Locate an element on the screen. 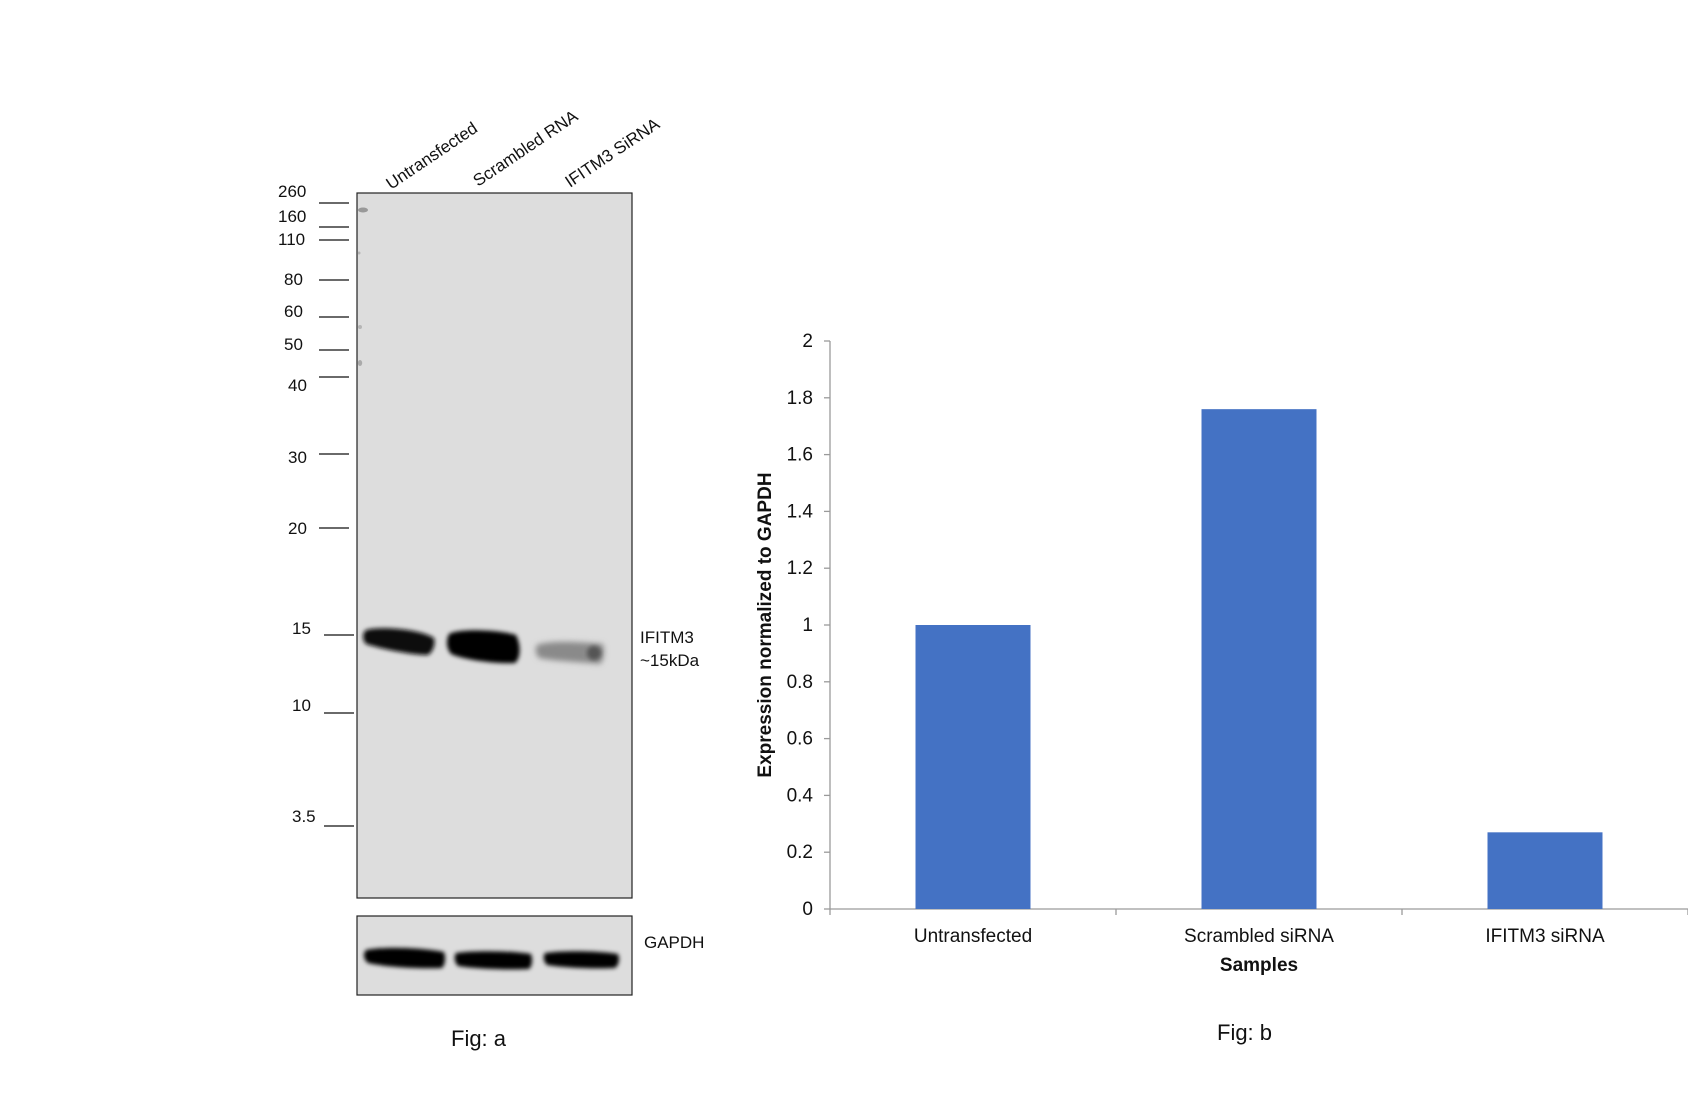 This screenshot has height=1099, width=1688. lane-label-ifitm3-sirna: IFITM3 SiRNA is located at coordinates (613, 152).